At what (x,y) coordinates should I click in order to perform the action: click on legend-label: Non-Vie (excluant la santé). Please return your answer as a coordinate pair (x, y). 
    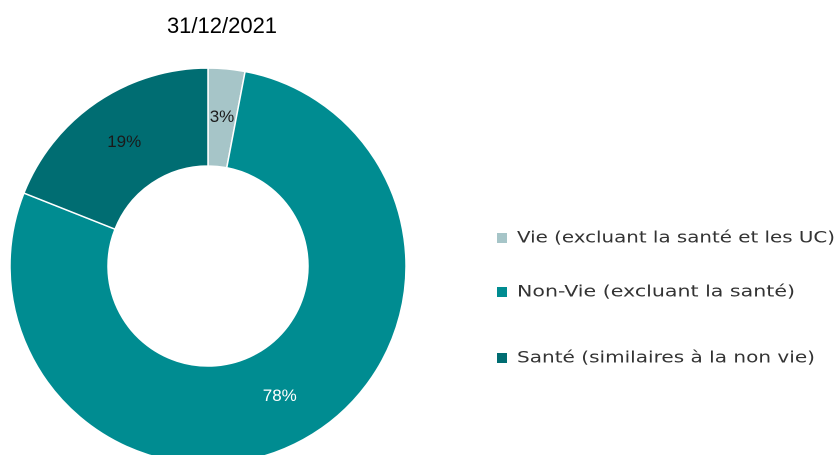
    Looking at the image, I should click on (656, 291).